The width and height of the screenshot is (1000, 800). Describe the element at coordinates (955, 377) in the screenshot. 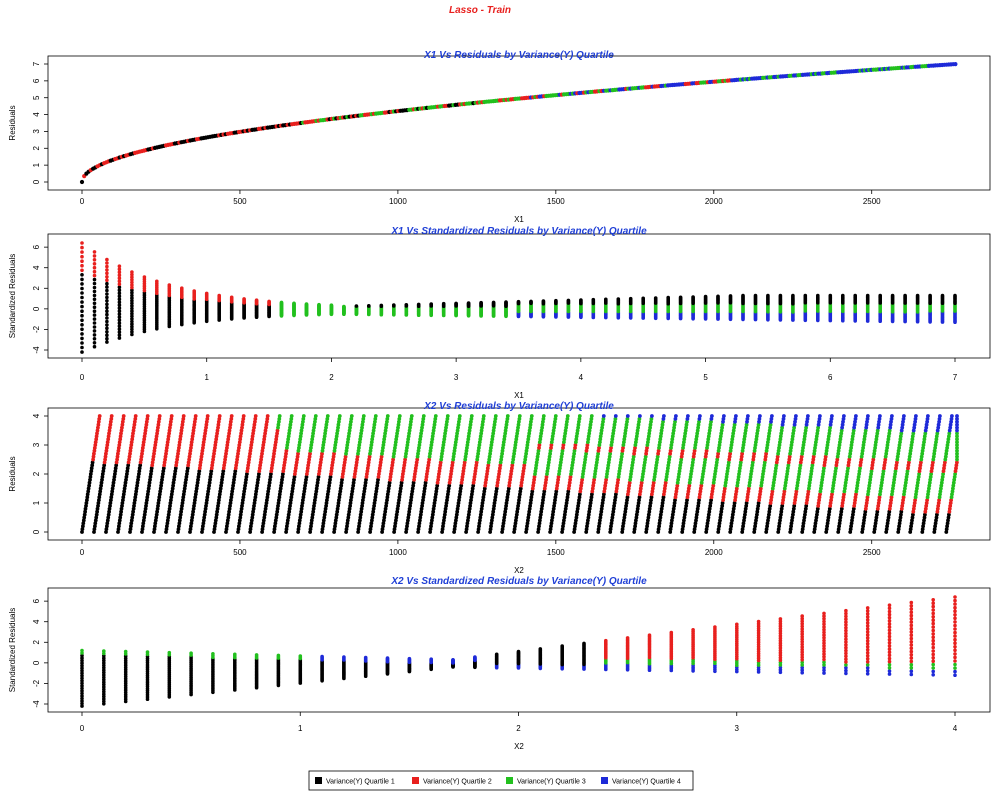

I see `x-tick-label: 7` at that location.